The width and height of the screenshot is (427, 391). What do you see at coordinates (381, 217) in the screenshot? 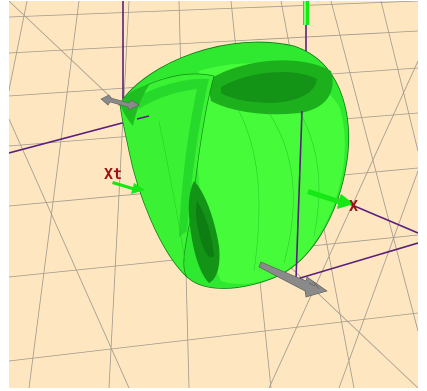
I see `x-axis-line-front` at bounding box center [381, 217].